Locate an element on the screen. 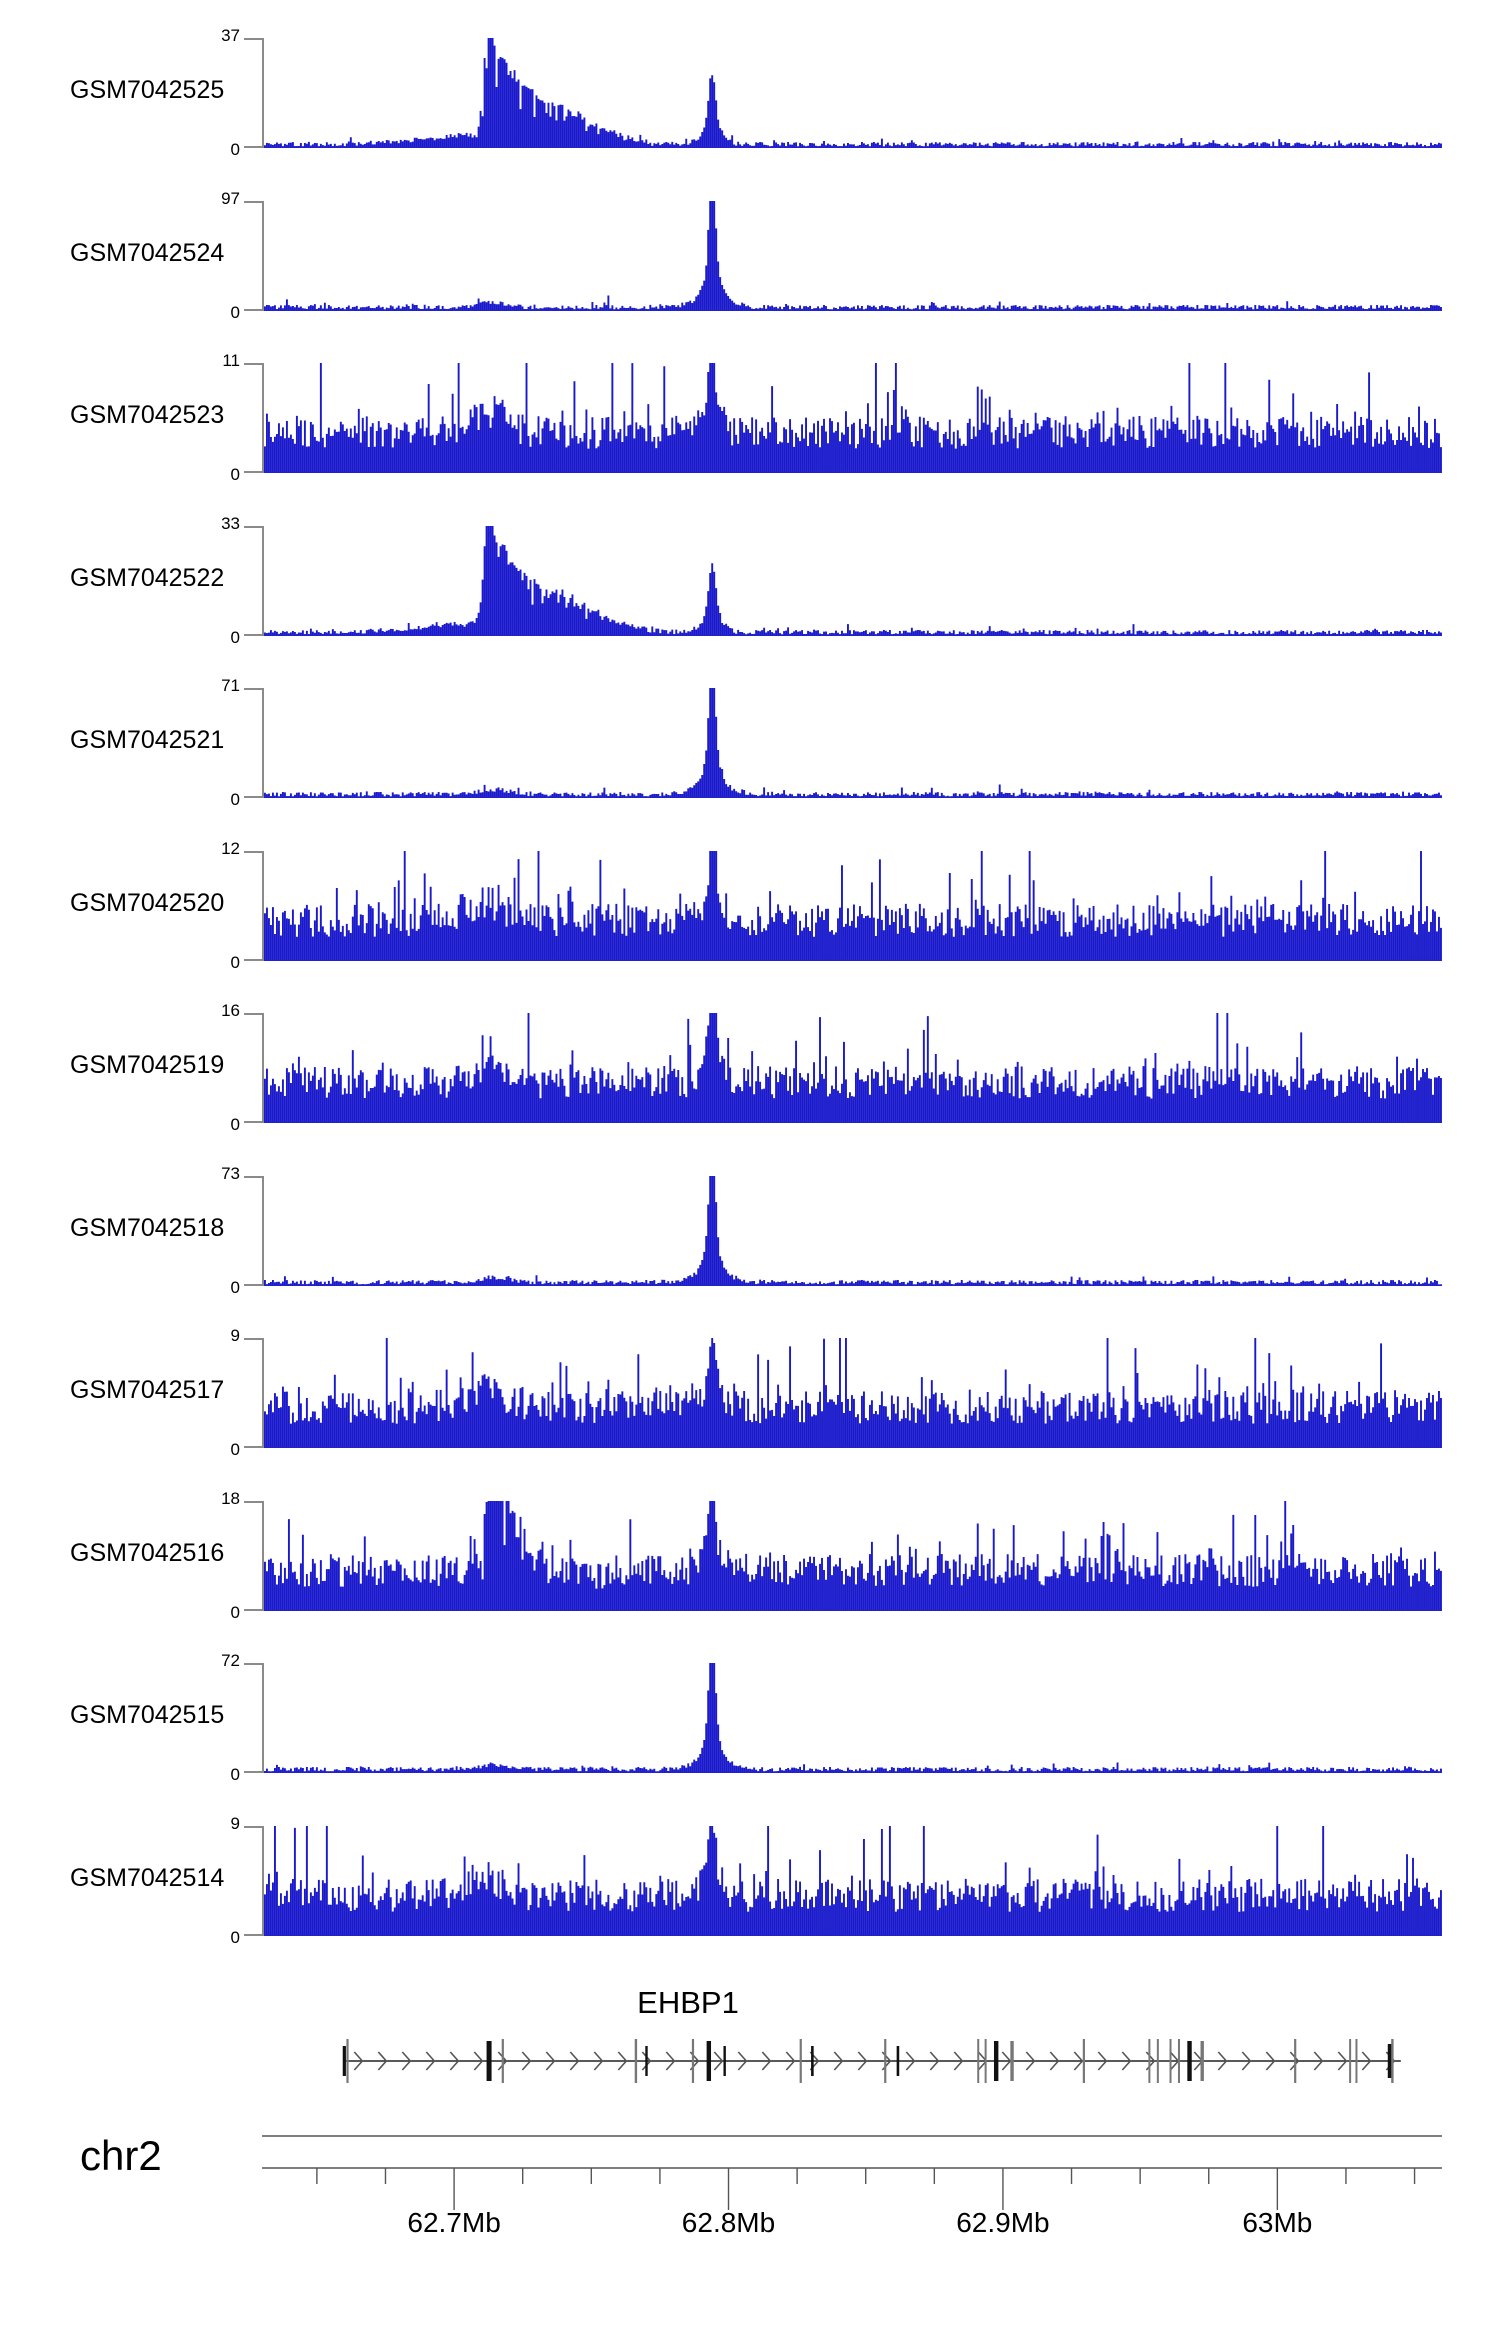 The height and width of the screenshot is (2340, 1500). axis-max-label: 33 is located at coordinates (230, 523).